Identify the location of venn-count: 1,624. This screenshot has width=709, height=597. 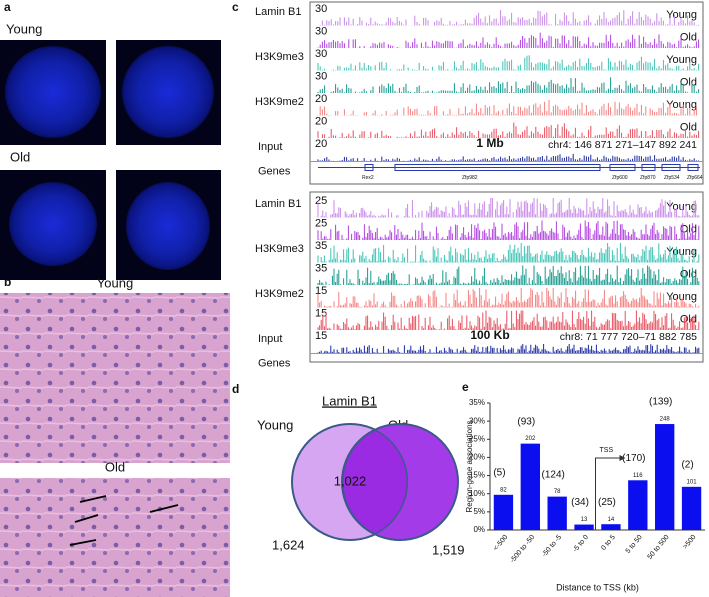
(288, 544).